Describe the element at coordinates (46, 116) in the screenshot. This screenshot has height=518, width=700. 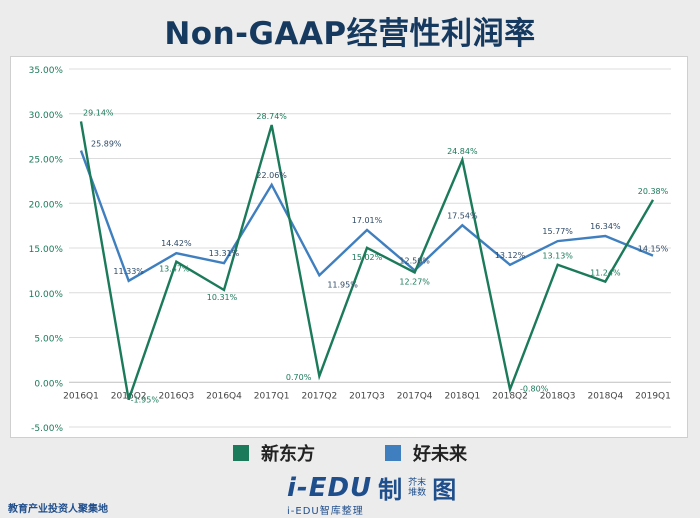
I see `y-tick-label-7: 30.00%` at that location.